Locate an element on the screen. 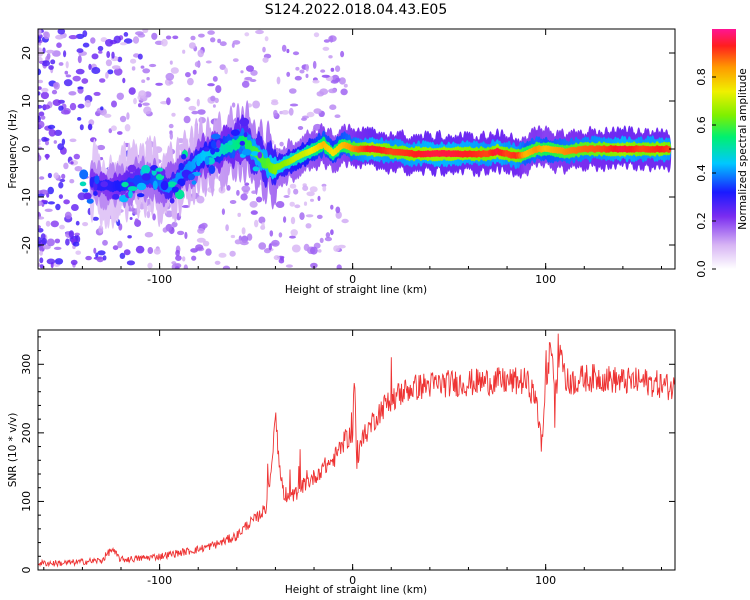 The height and width of the screenshot is (600, 750). bottom-xtick-label: 0 is located at coordinates (352, 580).